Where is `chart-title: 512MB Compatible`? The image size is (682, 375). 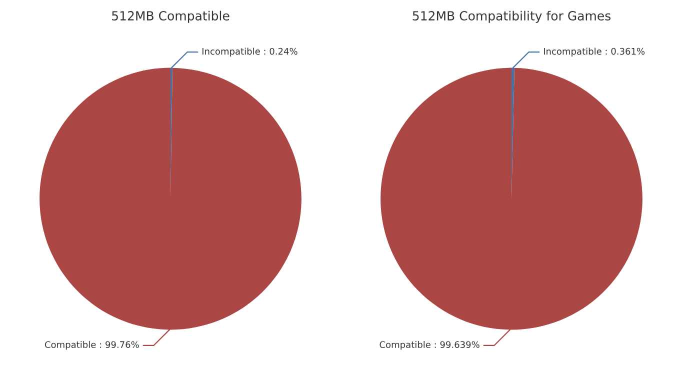
chart-title: 512MB Compatible is located at coordinates (171, 16).